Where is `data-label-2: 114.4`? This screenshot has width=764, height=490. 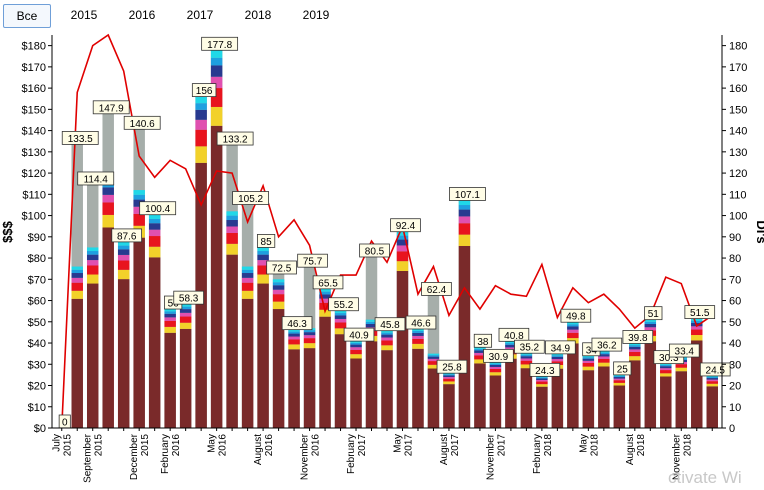
data-label-2: 114.4 is located at coordinates (96, 178).